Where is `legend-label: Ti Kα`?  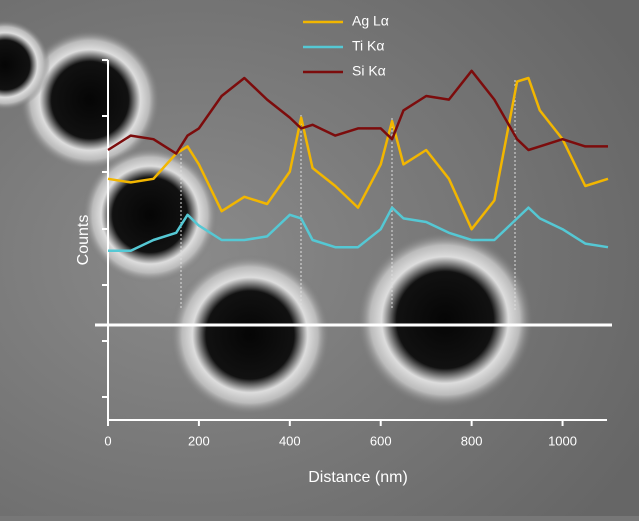 legend-label: Ti Kα is located at coordinates (368, 46).